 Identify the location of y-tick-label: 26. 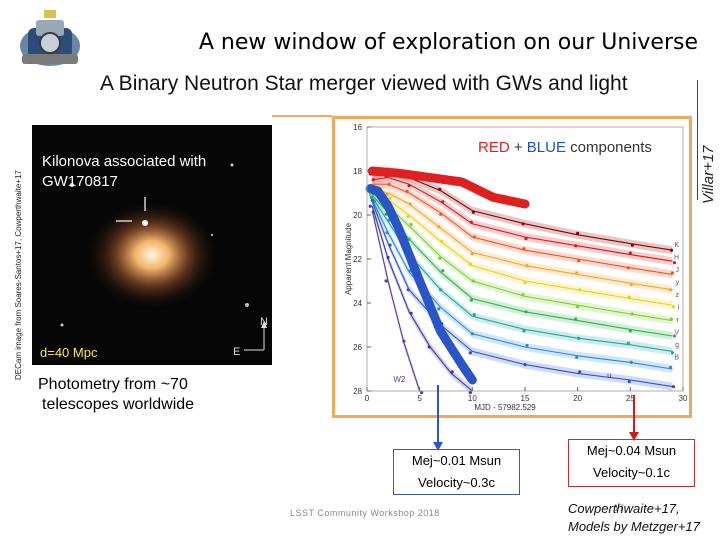
(357, 347).